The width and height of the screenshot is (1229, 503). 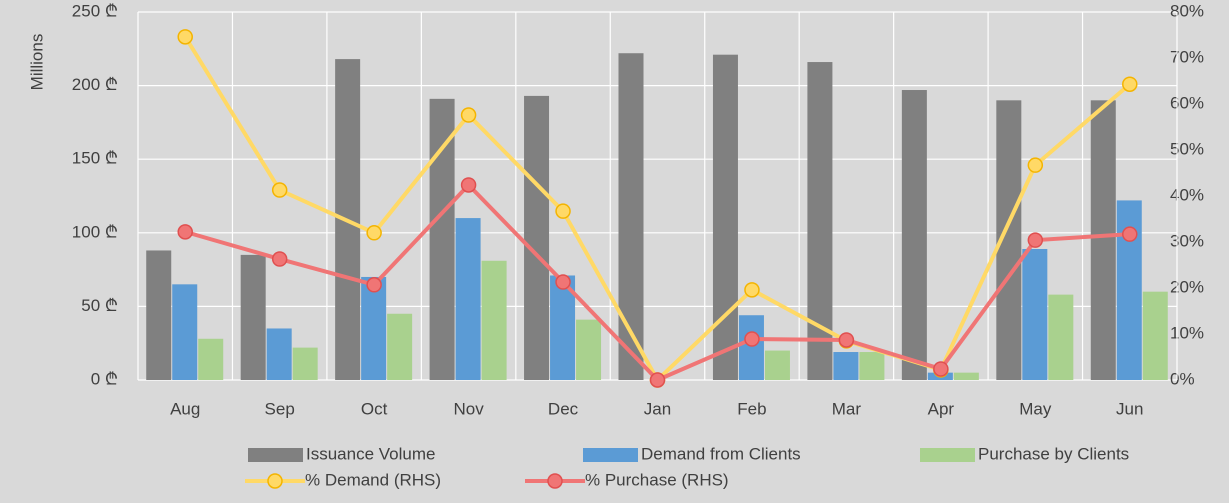 I want to click on x-tick-label: Dec, so click(x=563, y=408).